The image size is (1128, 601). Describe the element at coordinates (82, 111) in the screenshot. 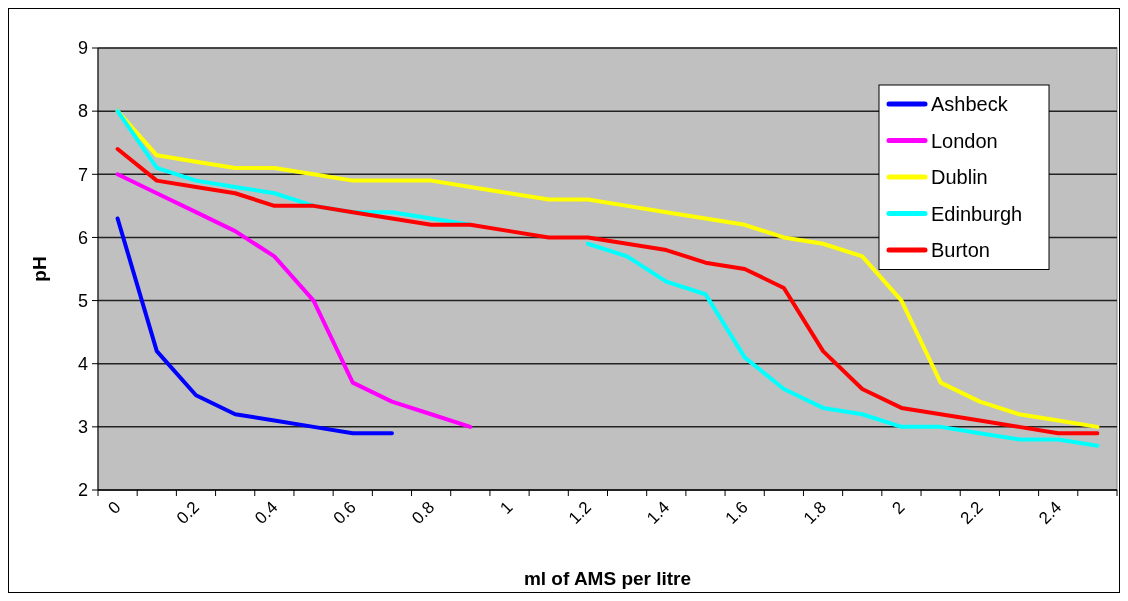

I see `y-tick-label: 8` at that location.